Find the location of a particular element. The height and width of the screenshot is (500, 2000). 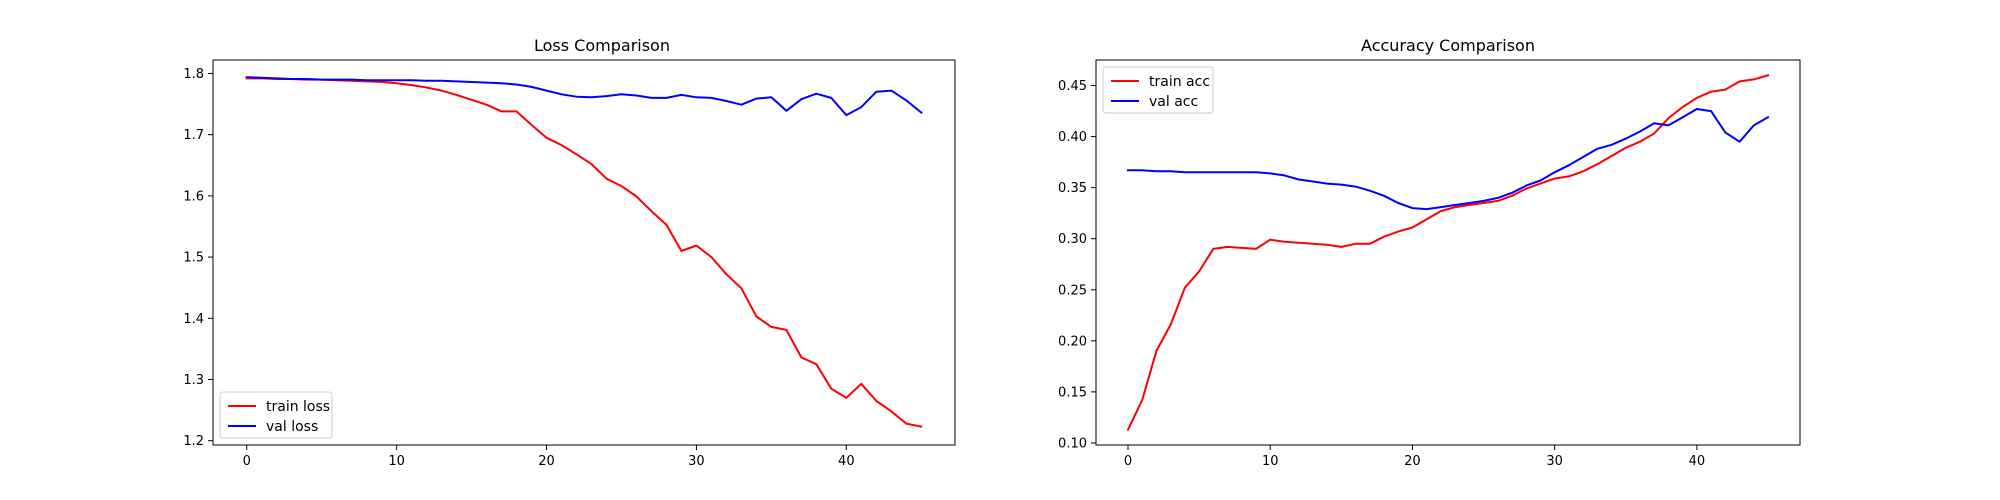

legend-label: val loss is located at coordinates (292, 427).